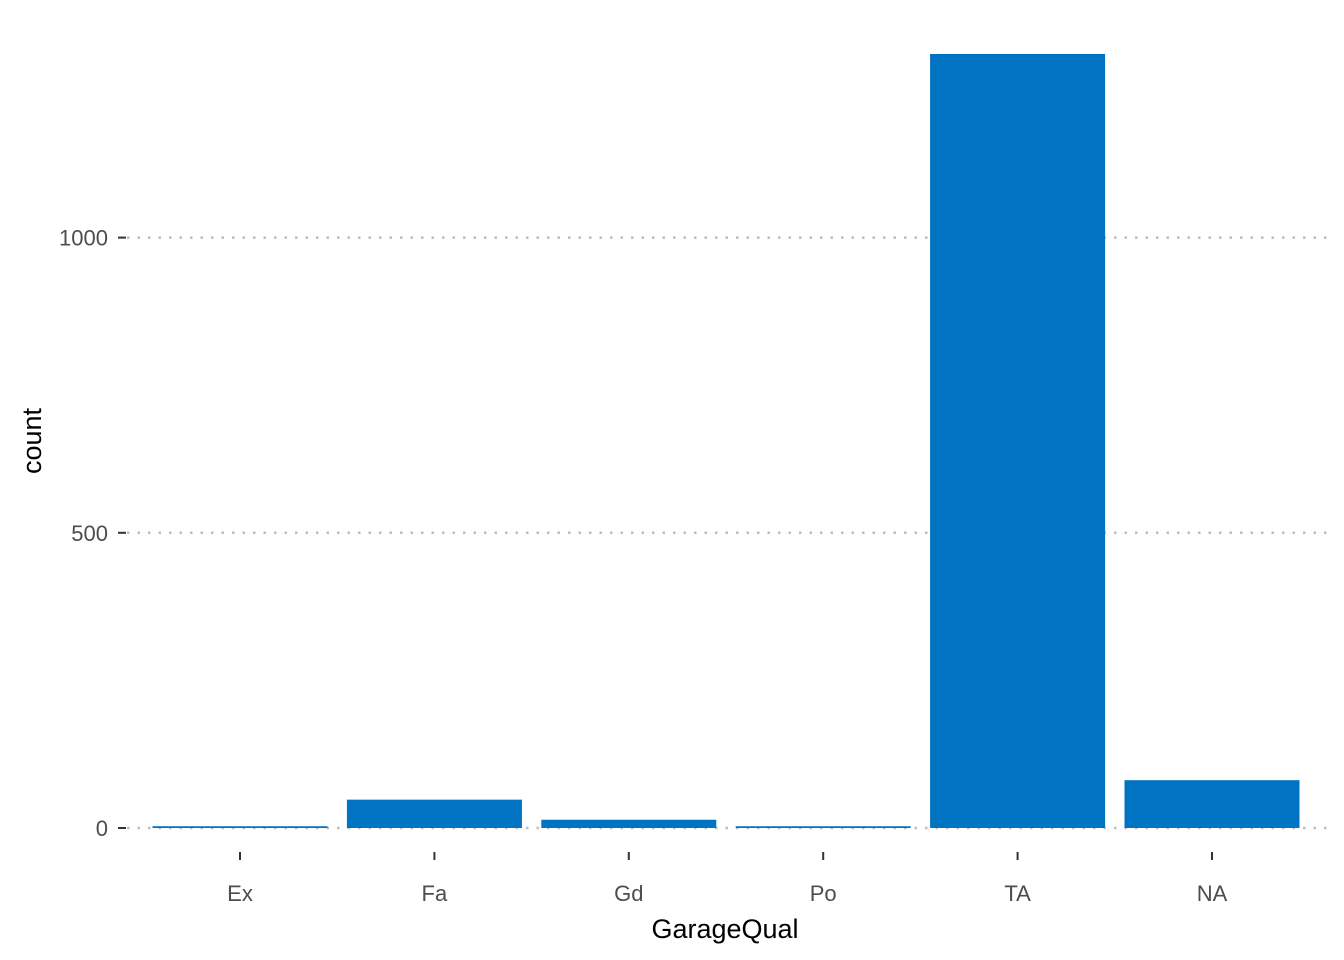 The width and height of the screenshot is (1344, 960). I want to click on y-axis-title: count, so click(32, 440).